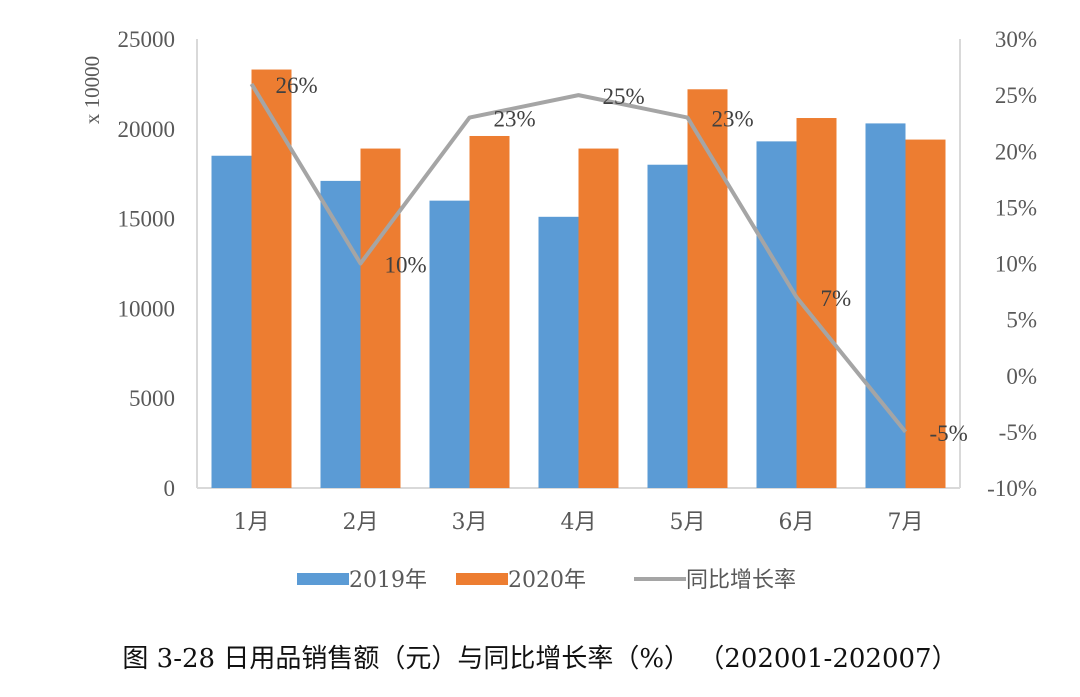 The width and height of the screenshot is (1080, 697). What do you see at coordinates (147, 264) in the screenshot?
I see `left-axis-ticks: 0 5000 10000 15000 20000 25000` at bounding box center [147, 264].